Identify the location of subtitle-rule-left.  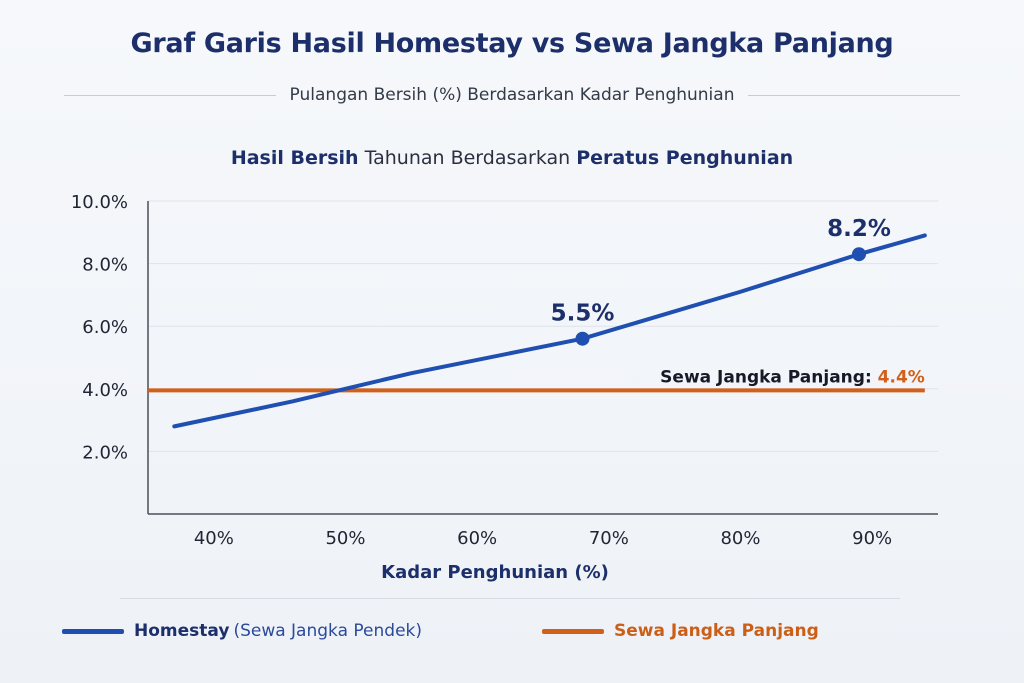
(170, 95).